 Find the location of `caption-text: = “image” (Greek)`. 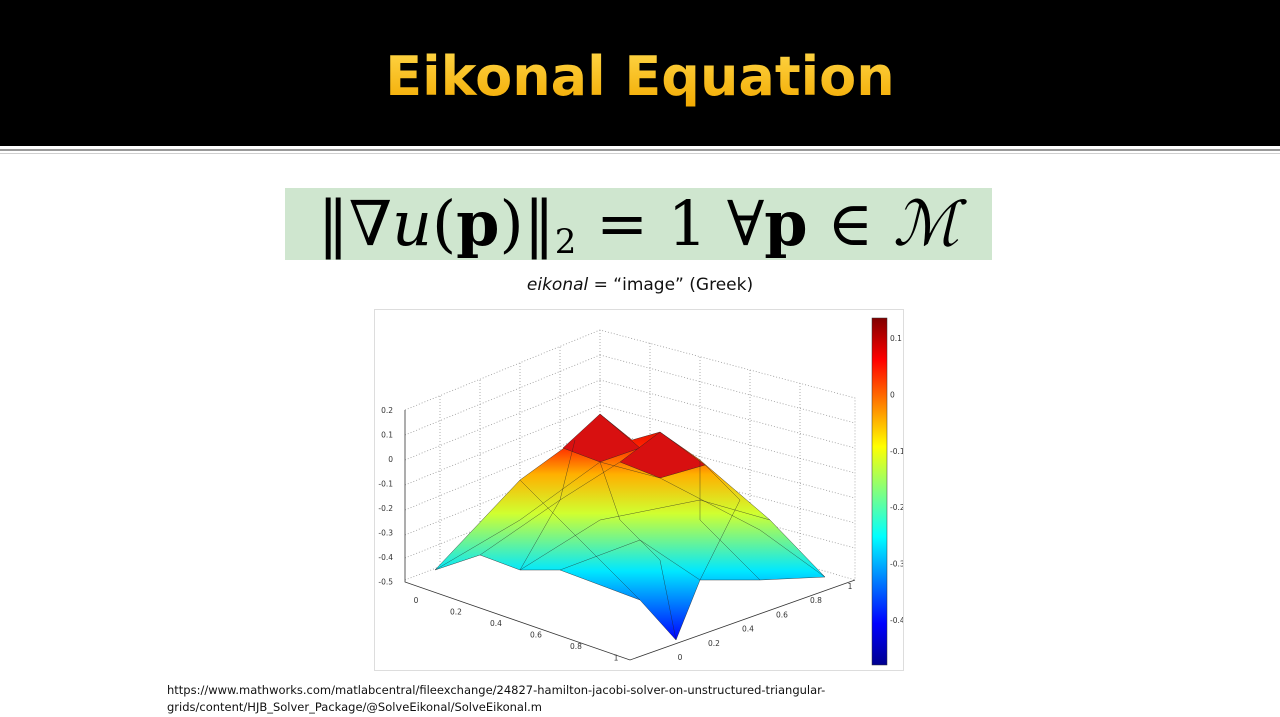

caption-text: = “image” (Greek) is located at coordinates (671, 285).